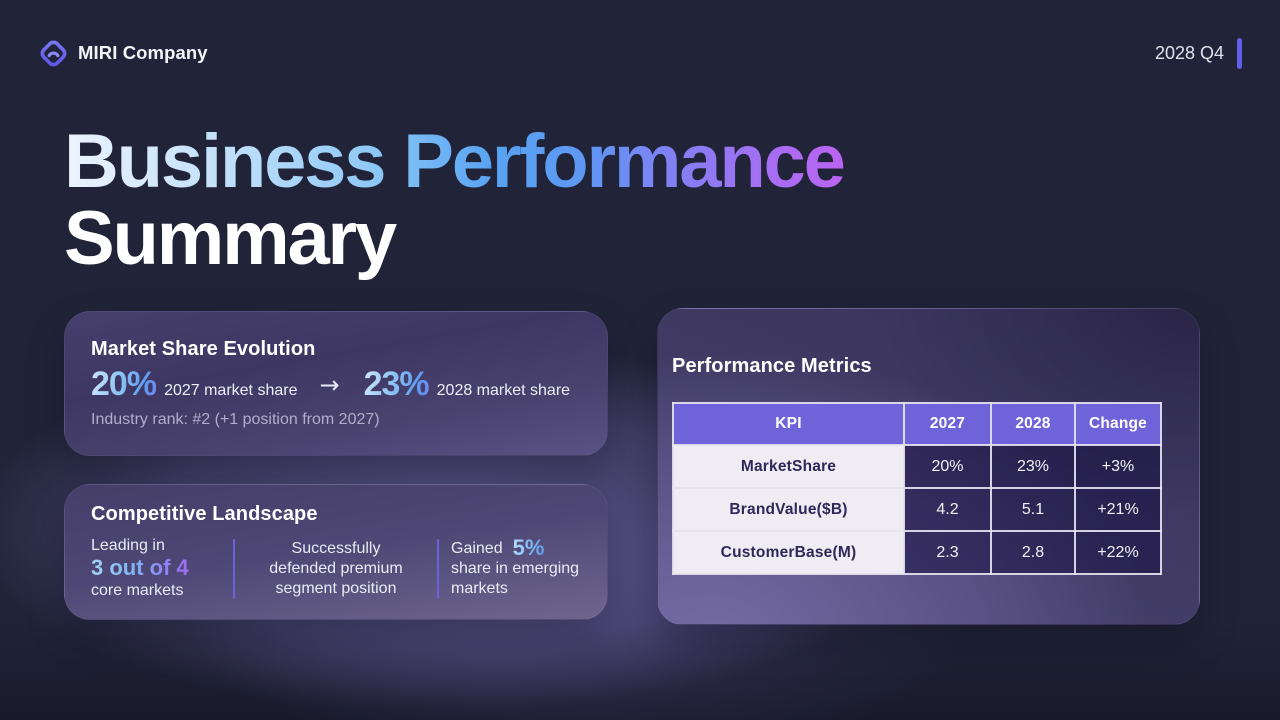 The width and height of the screenshot is (1280, 720). Describe the element at coordinates (1189, 52) in the screenshot. I see `period-label: 2028 Q4` at that location.